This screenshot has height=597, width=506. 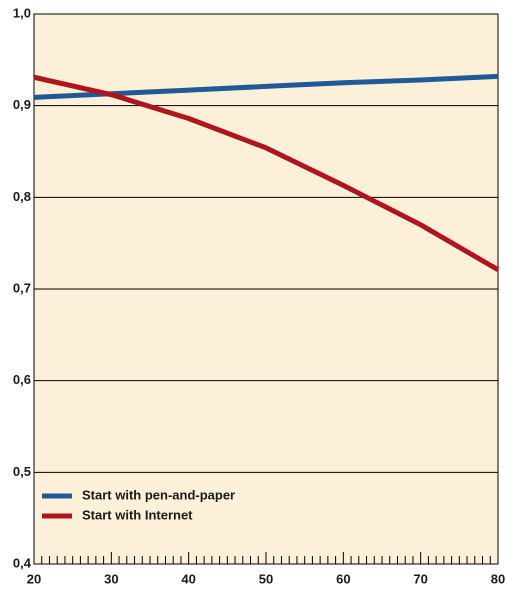 I want to click on y-tick-label: 0,7, so click(x=22, y=287).